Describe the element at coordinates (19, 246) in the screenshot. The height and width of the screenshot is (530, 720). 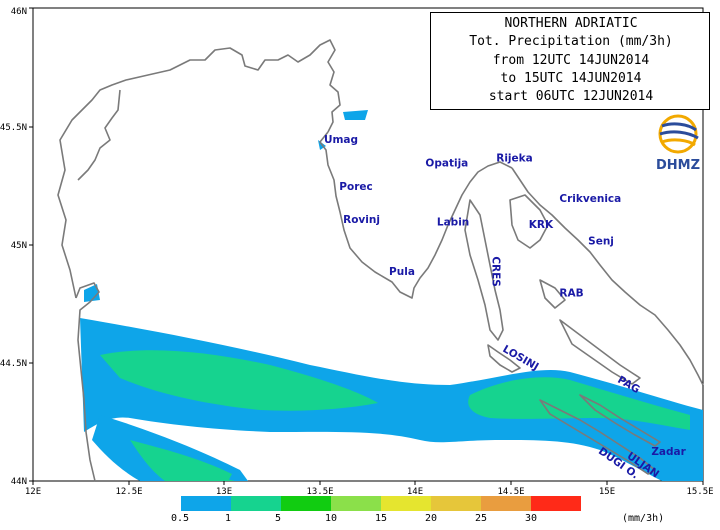
I see `y-tick-label: 45N` at that location.